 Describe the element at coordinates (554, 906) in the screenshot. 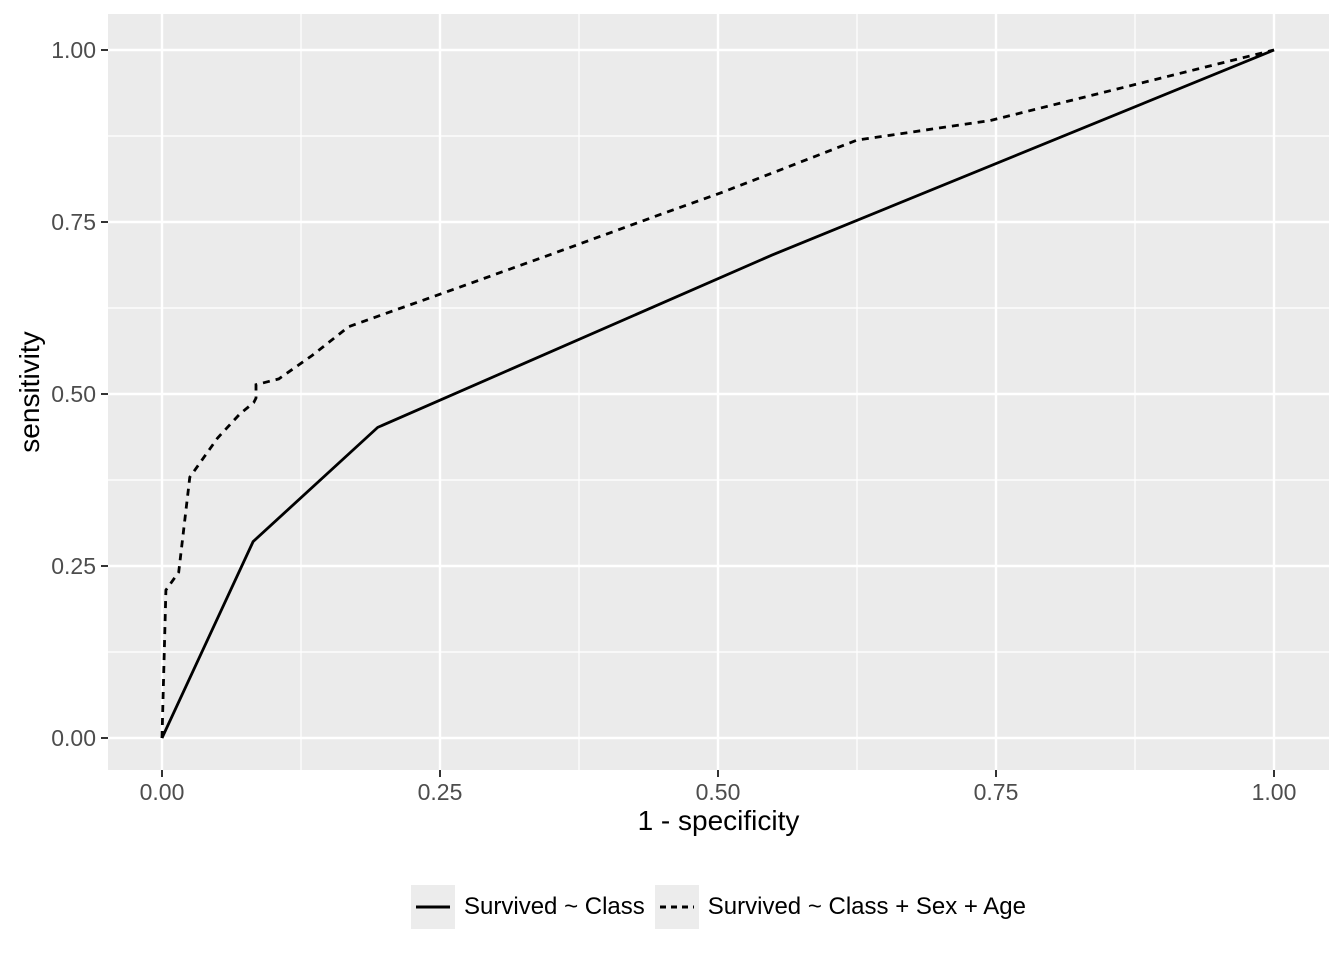

I see `legend-label-solid: Survived ~ Class` at that location.